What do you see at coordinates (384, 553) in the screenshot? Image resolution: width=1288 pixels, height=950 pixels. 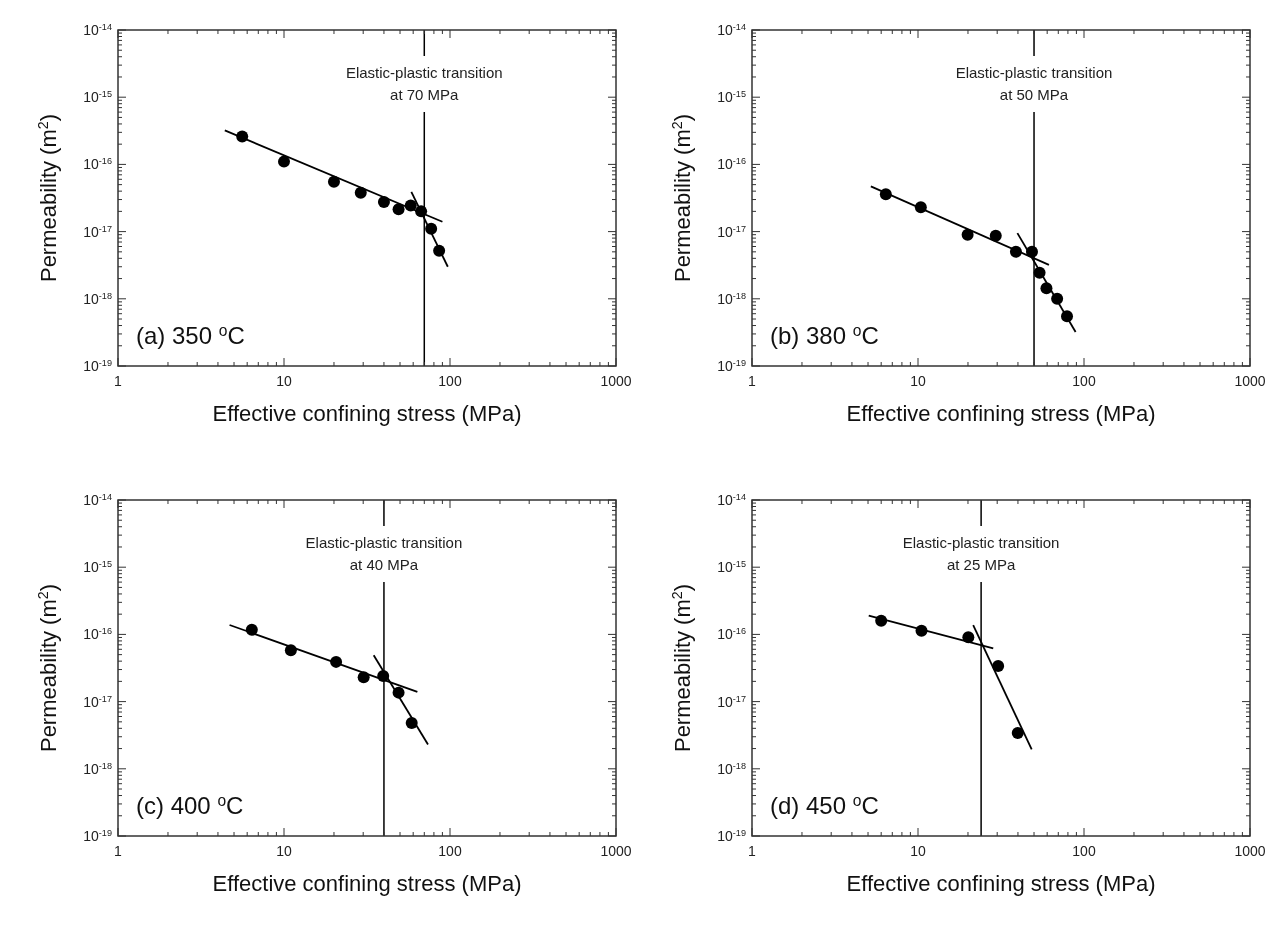 I see `ref-line-label: Elastic-plastic transition at 40 MPa` at bounding box center [384, 553].